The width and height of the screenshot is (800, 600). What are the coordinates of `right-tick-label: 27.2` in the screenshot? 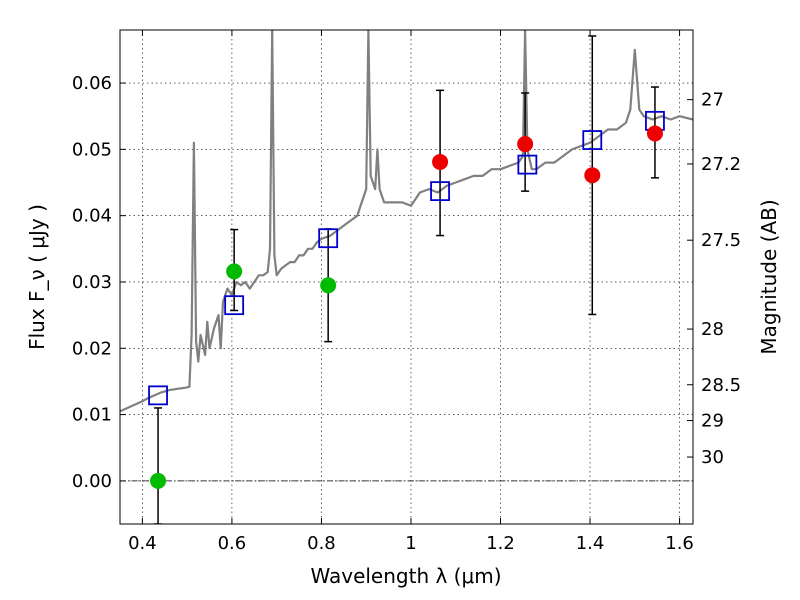 It's located at (721, 164).